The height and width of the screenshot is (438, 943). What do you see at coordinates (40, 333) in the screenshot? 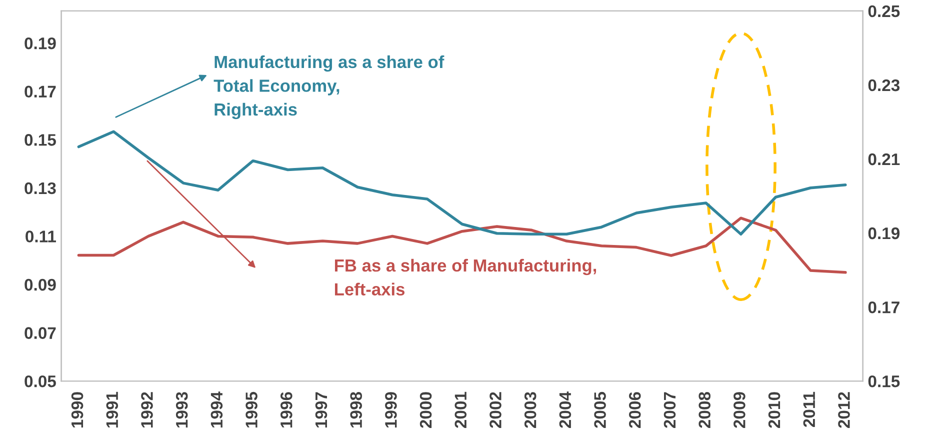
I see `y-tick-label: 0.07` at bounding box center [40, 333].